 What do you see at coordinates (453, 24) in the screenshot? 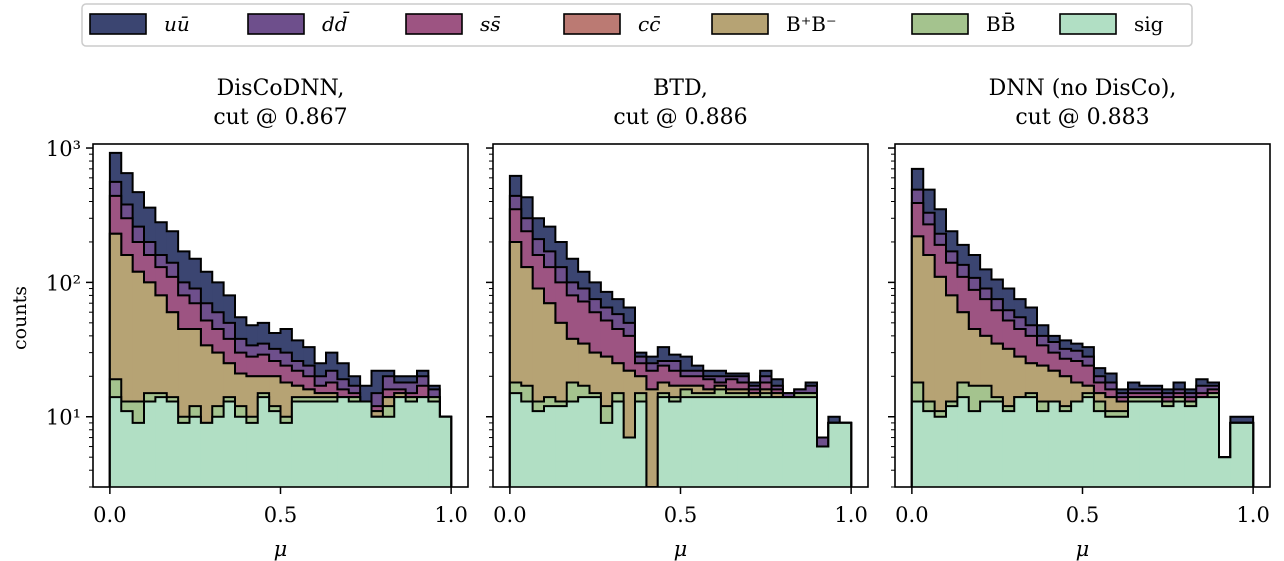
I see `legend-entry-ss: ss̄` at bounding box center [453, 24].